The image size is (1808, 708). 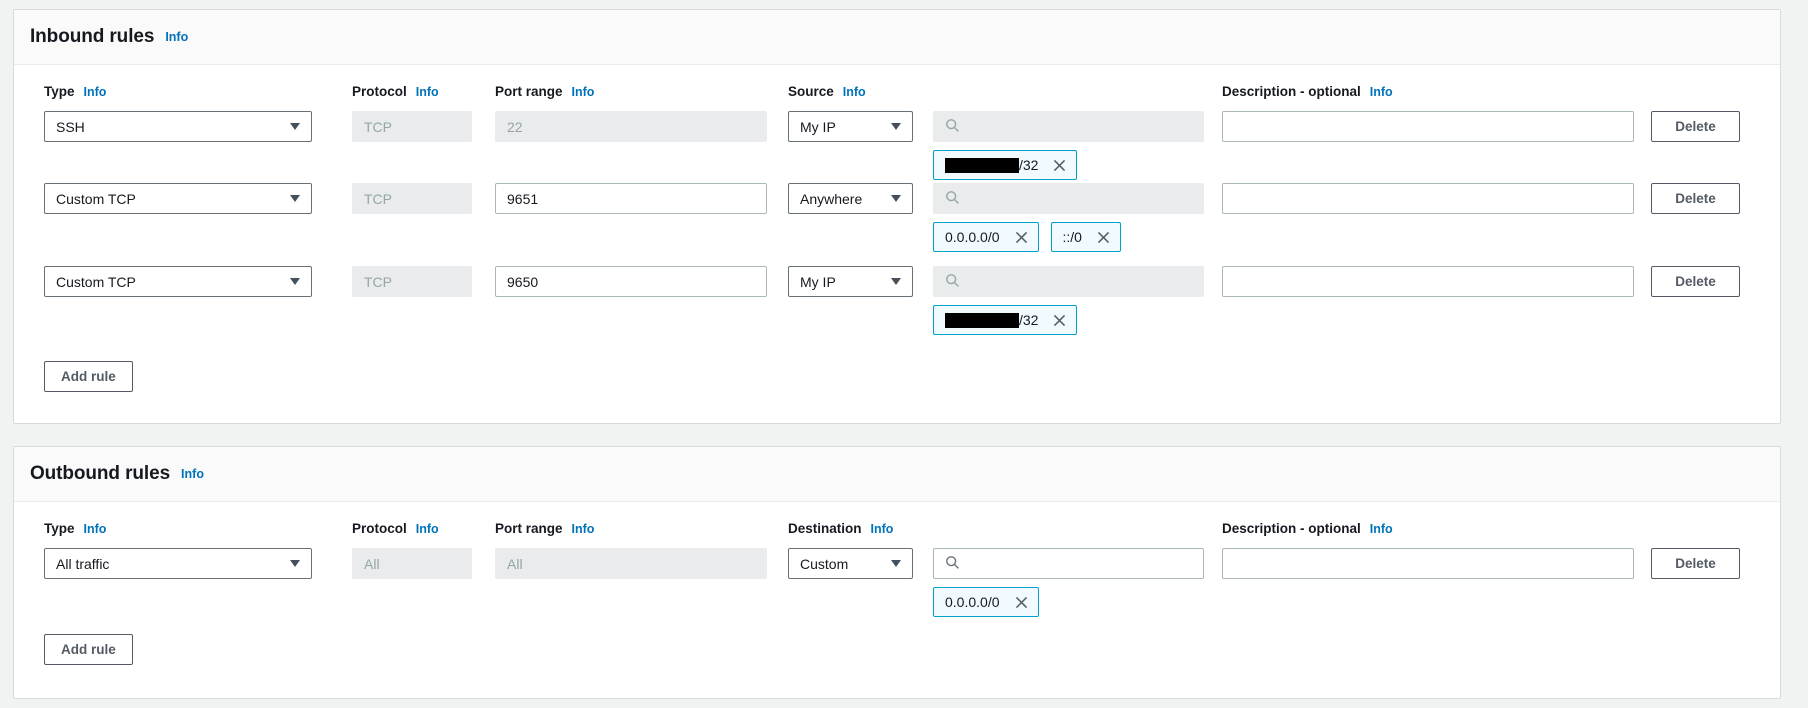 I want to click on outbound-add-rule-wrapper: Add rule, so click(x=897, y=649).